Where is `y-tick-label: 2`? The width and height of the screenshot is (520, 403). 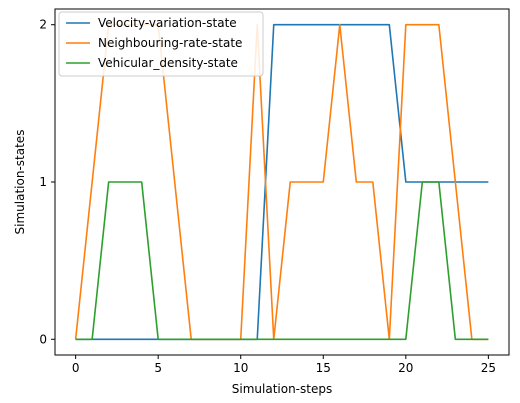
y-tick-label: 2 is located at coordinates (43, 25).